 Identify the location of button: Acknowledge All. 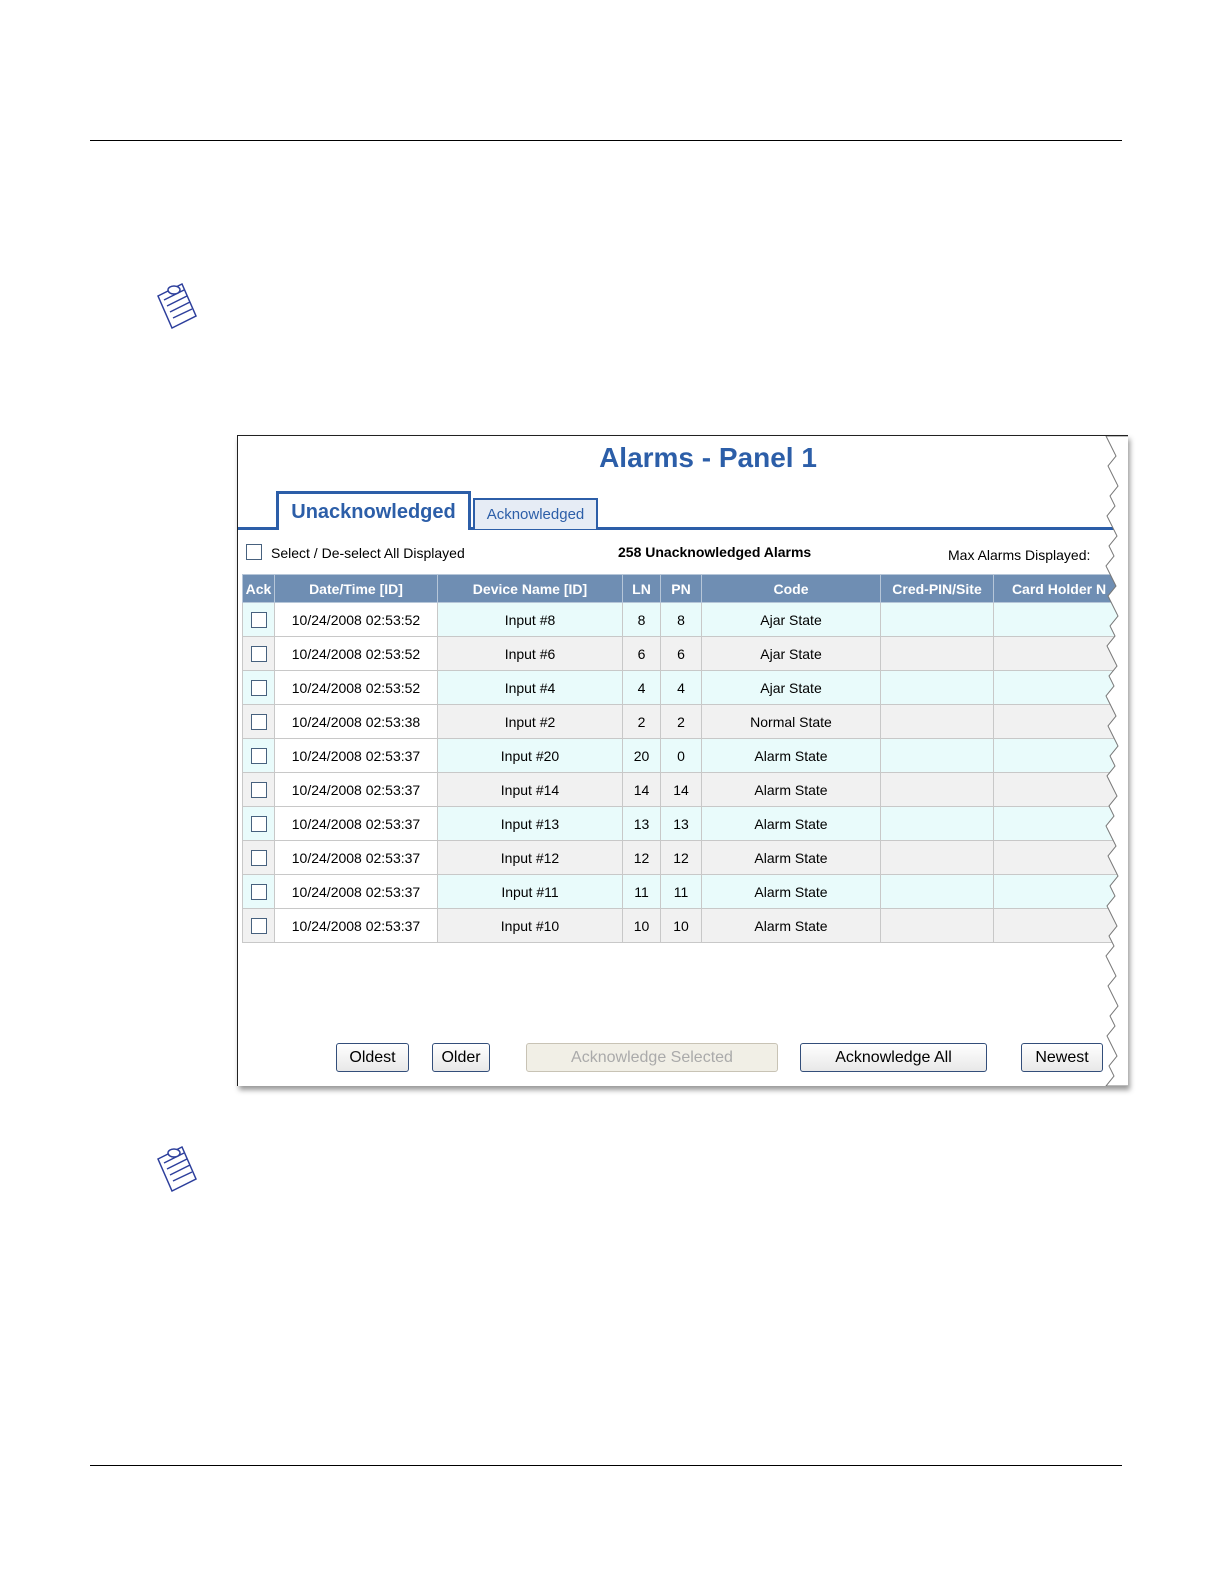
(893, 1057).